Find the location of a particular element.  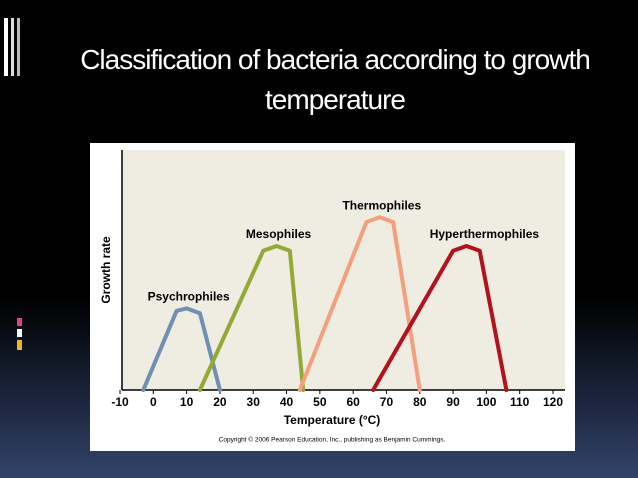

x-tick-label: 110 is located at coordinates (520, 402).